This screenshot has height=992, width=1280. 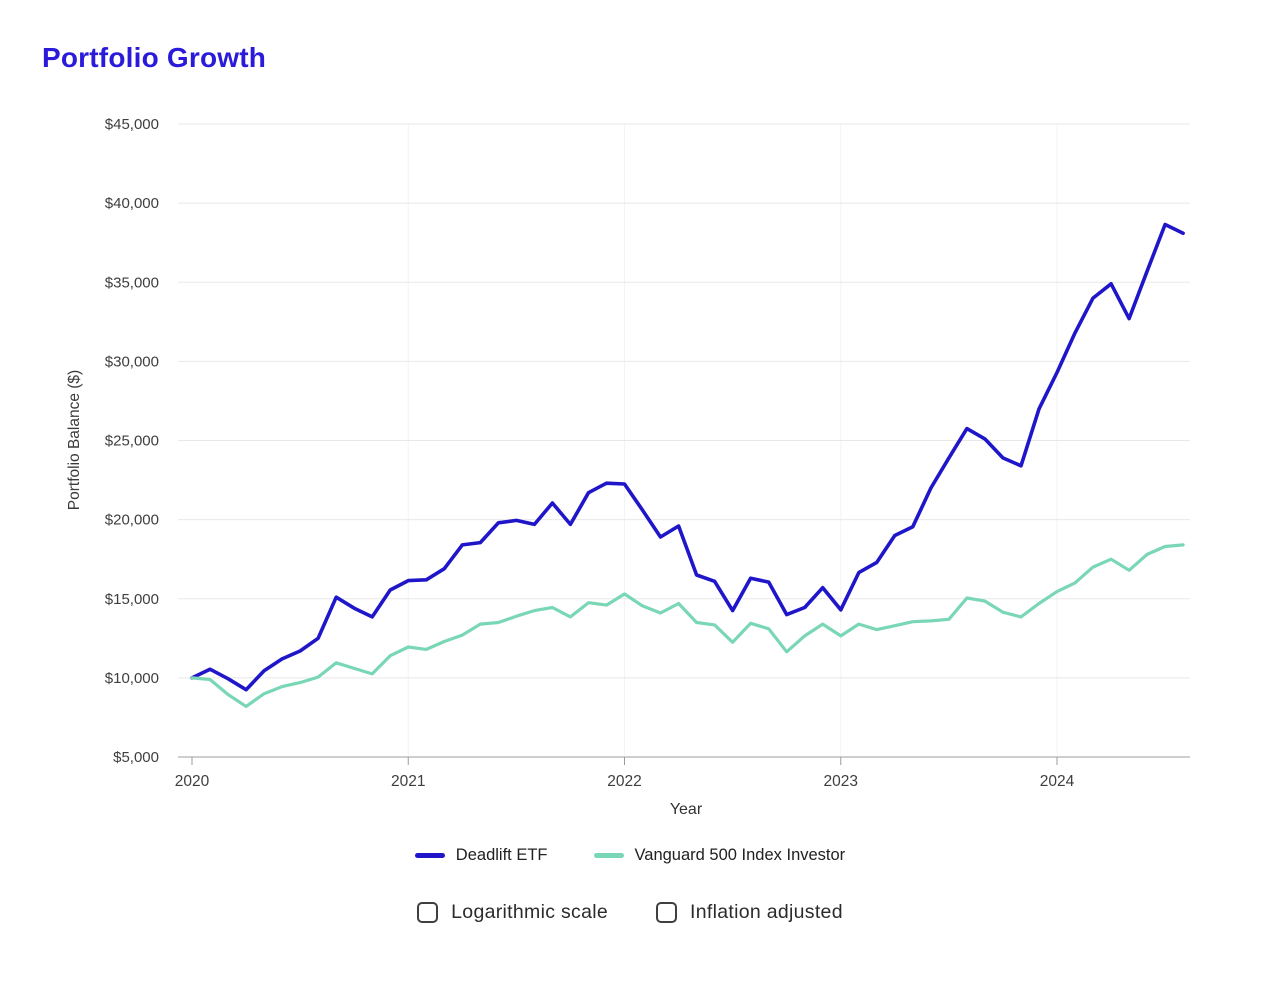 I want to click on x-axis-tick-label: 2021, so click(x=408, y=781).